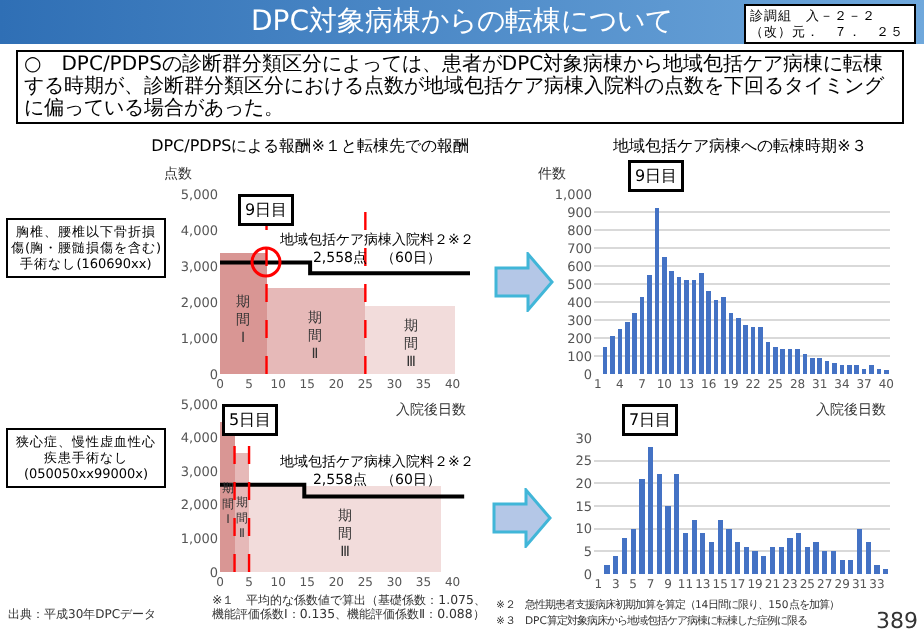  I want to click on text: 7日目, so click(650, 420).